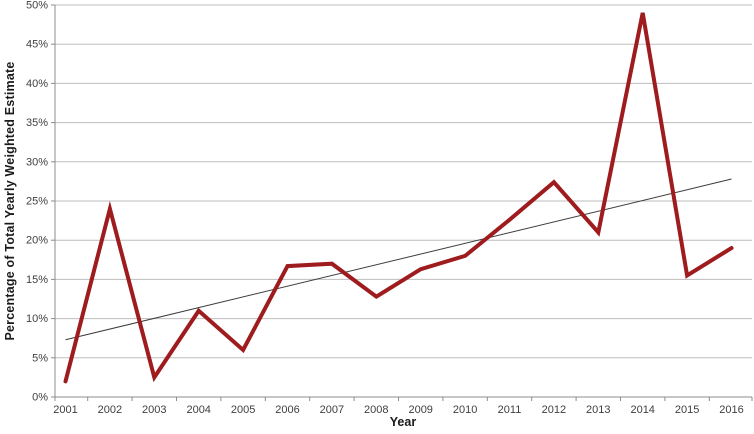 This screenshot has height=434, width=754. What do you see at coordinates (37, 45) in the screenshot?
I see `y-tick-label: 45%` at bounding box center [37, 45].